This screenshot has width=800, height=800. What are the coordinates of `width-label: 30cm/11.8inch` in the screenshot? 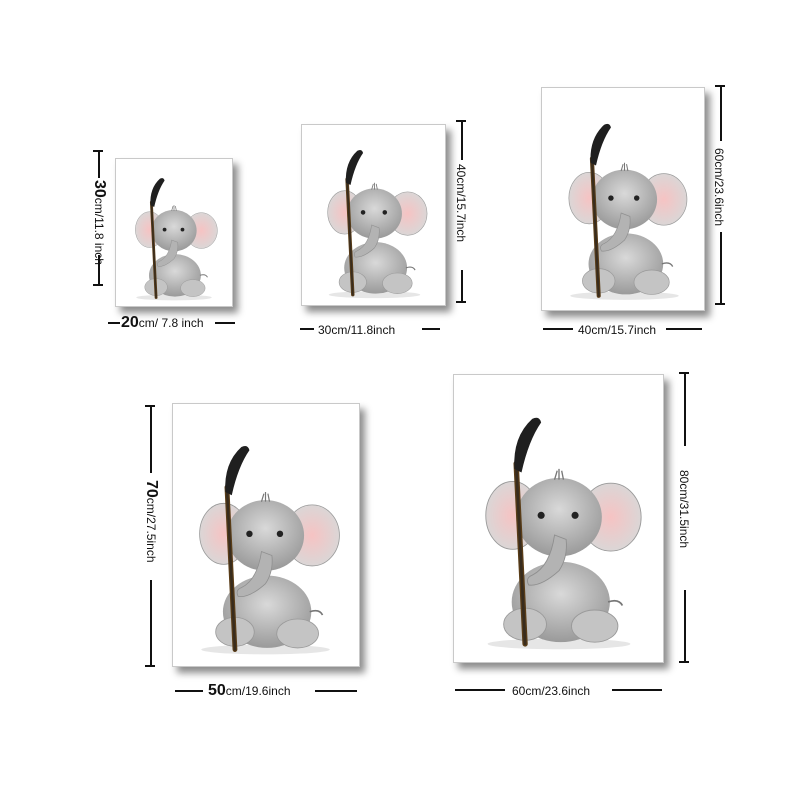 It's located at (356, 330).